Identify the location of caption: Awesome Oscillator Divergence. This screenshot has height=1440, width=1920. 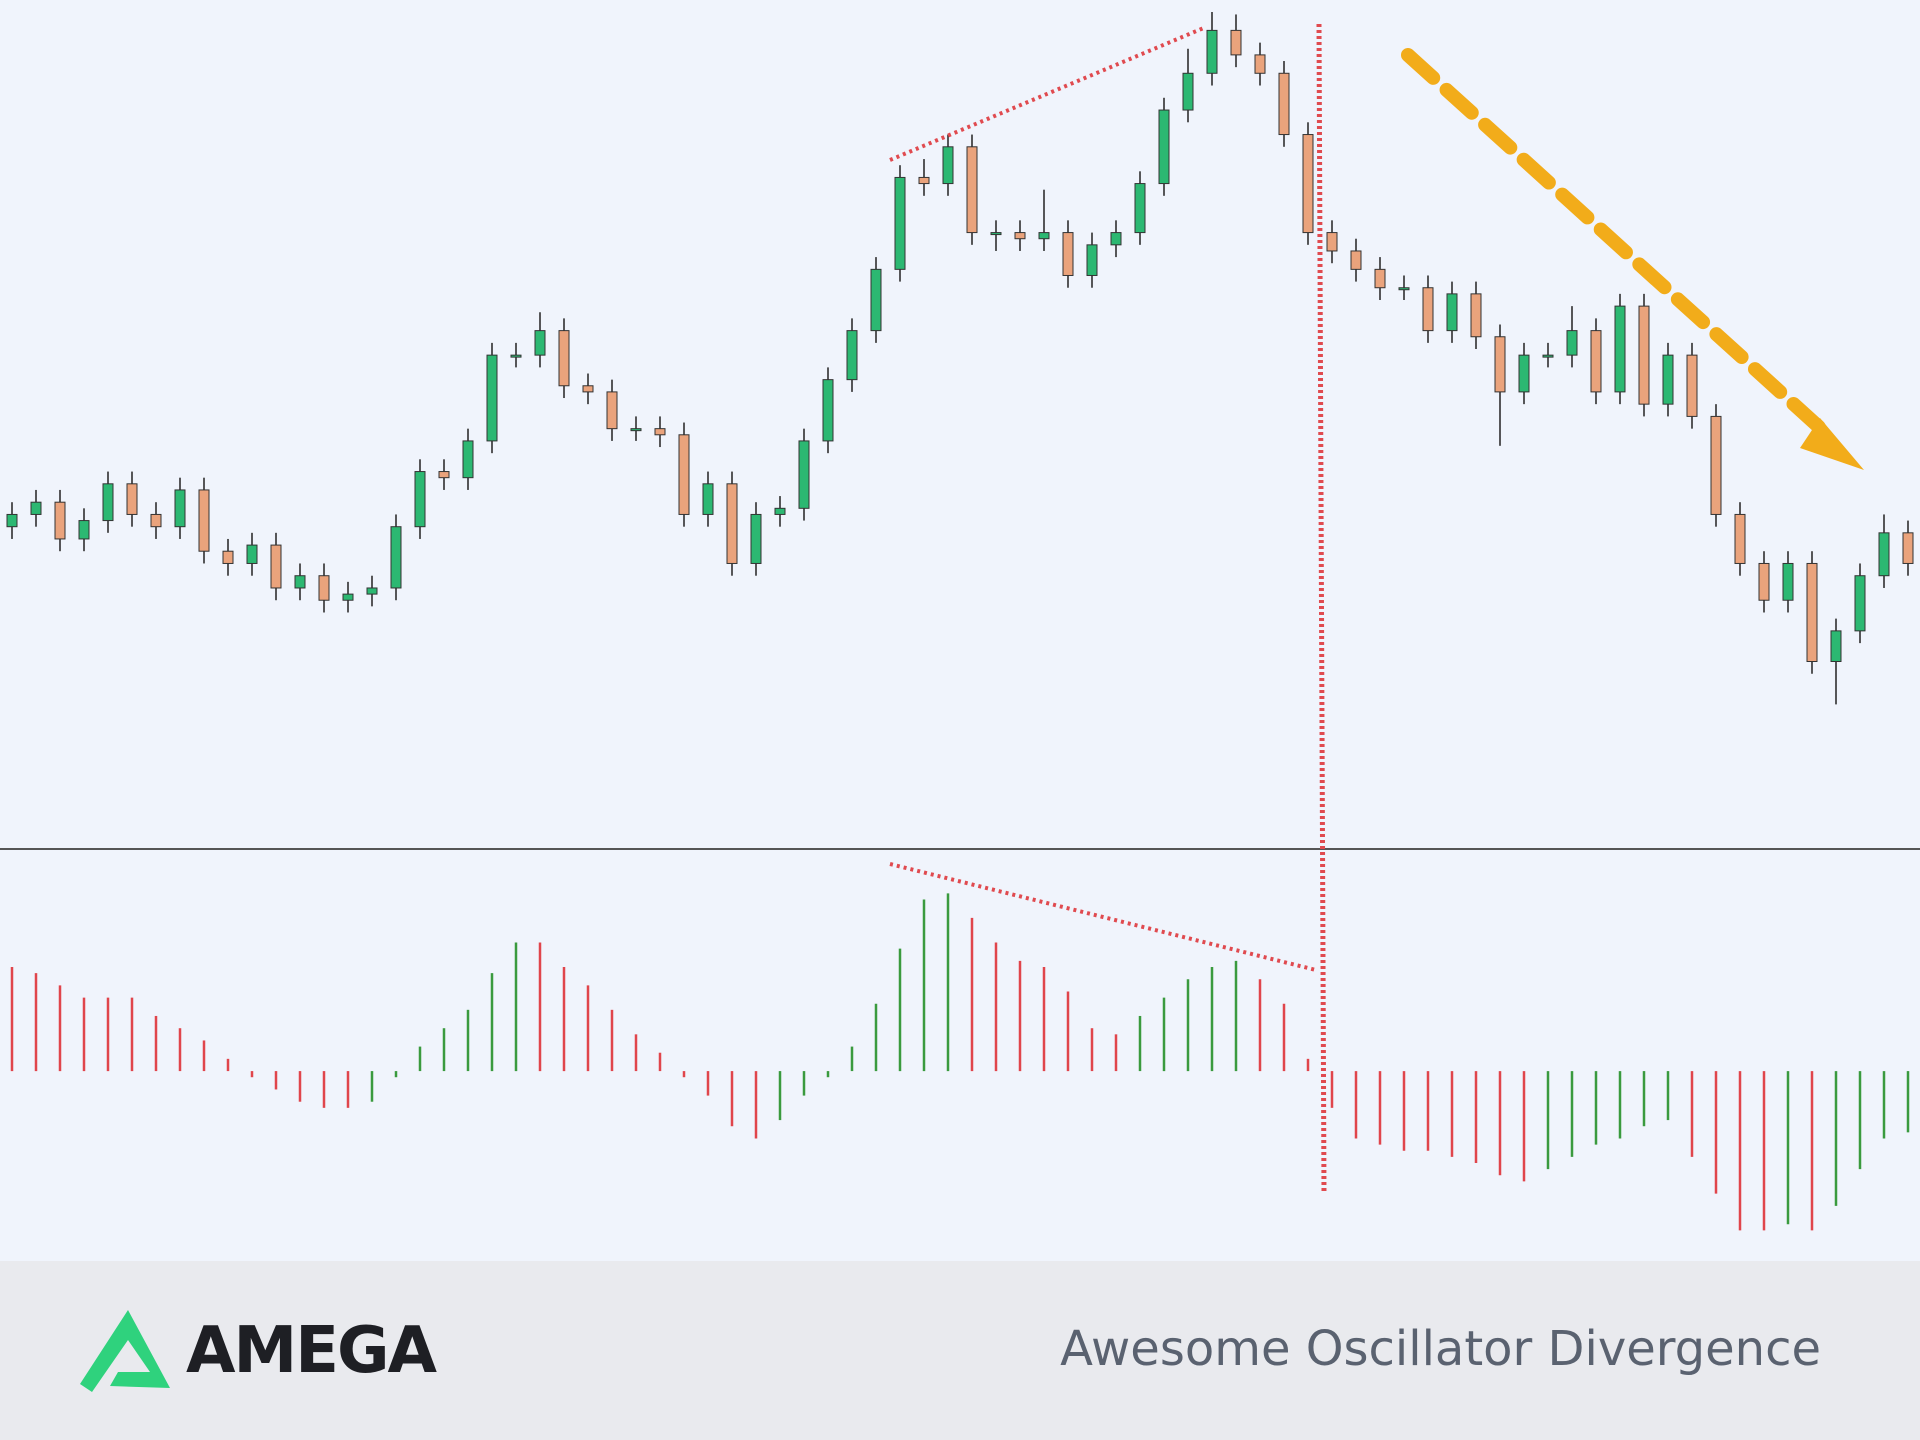
(1440, 1349).